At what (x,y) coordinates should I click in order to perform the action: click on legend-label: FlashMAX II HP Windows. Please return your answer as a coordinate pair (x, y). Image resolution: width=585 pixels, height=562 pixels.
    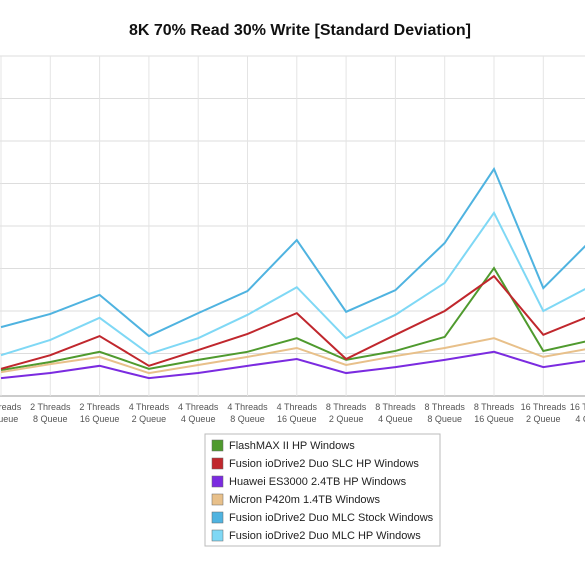
    Looking at the image, I should click on (292, 446).